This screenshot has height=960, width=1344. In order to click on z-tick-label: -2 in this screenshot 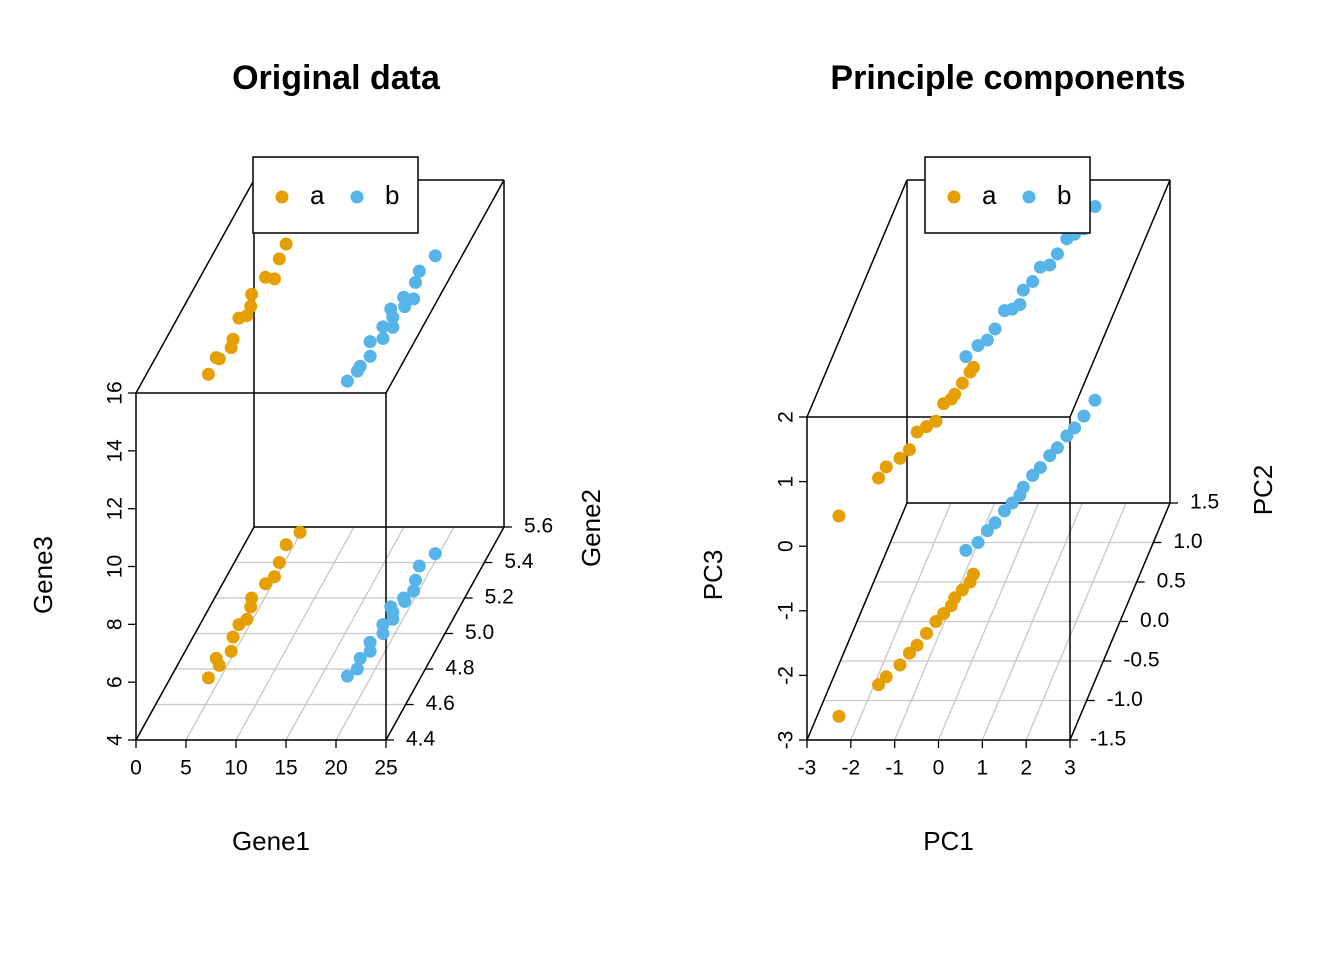, I will do `click(786, 675)`.